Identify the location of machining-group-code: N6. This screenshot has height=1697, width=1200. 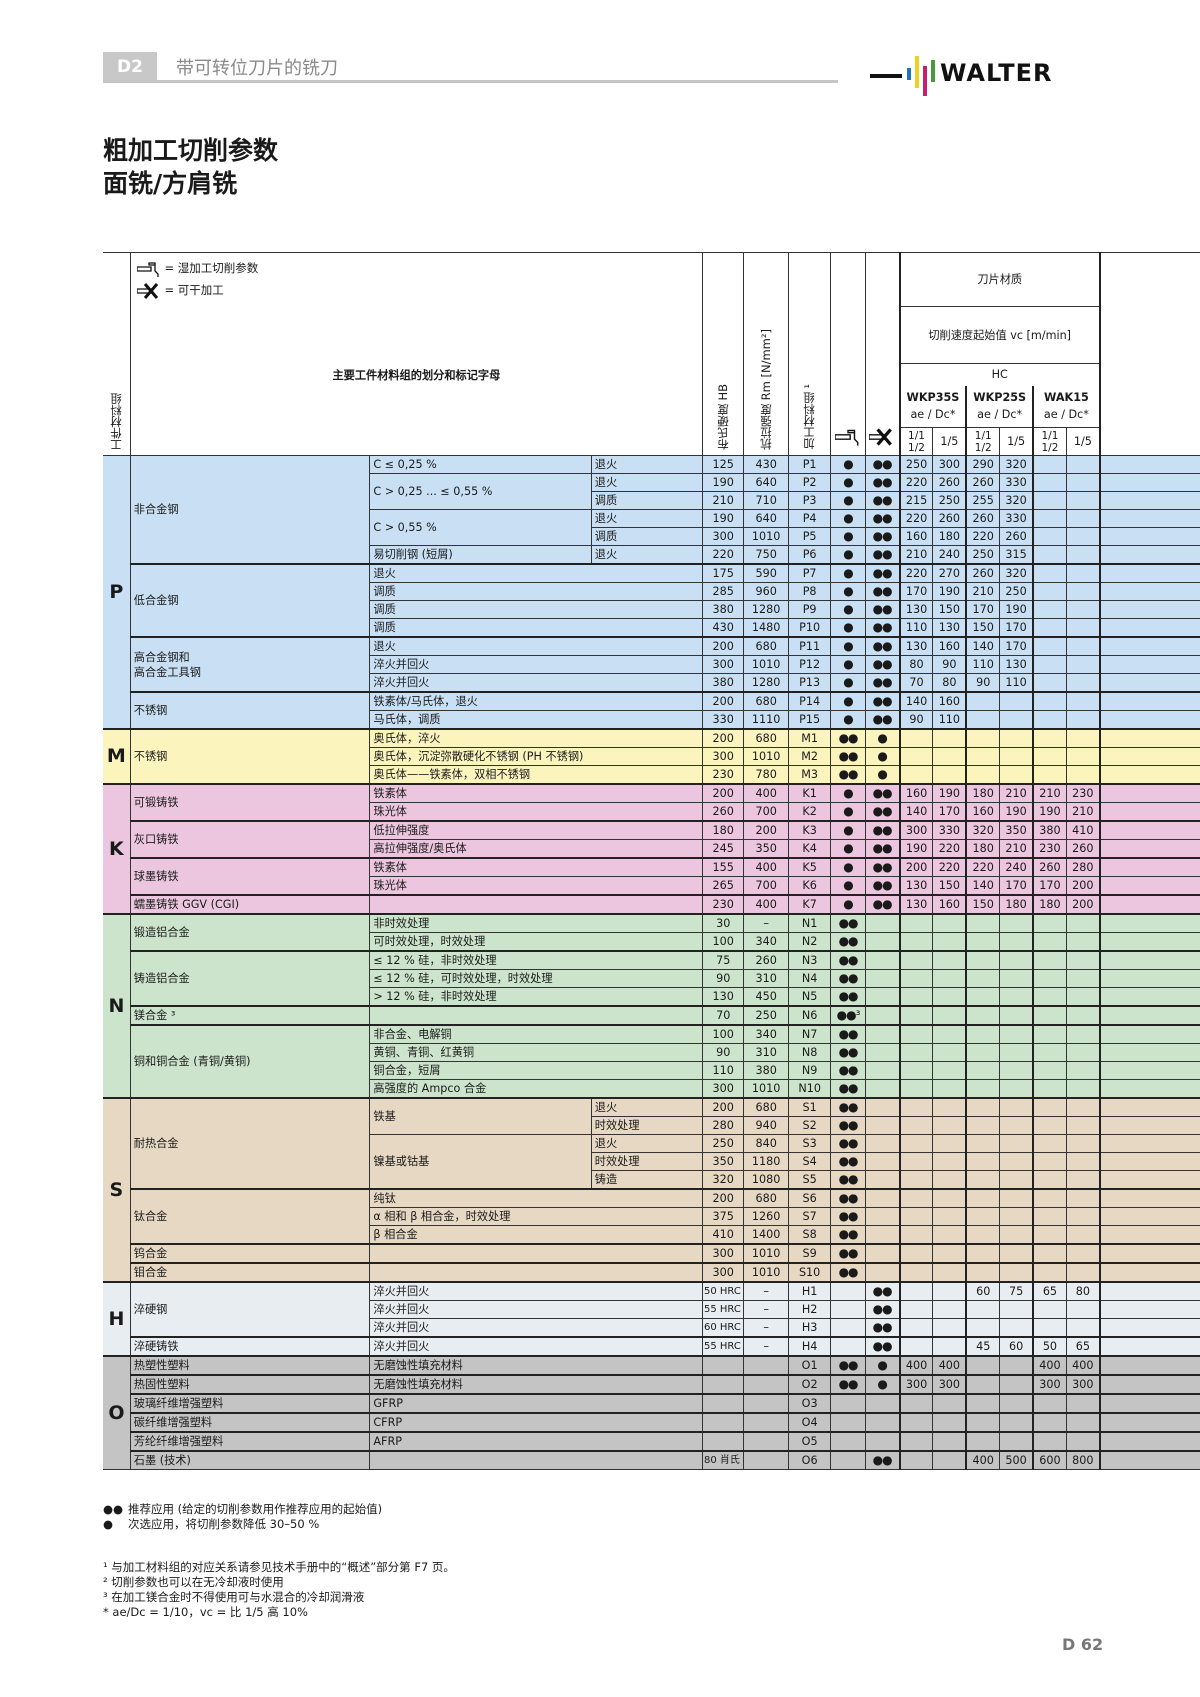
(809, 1015).